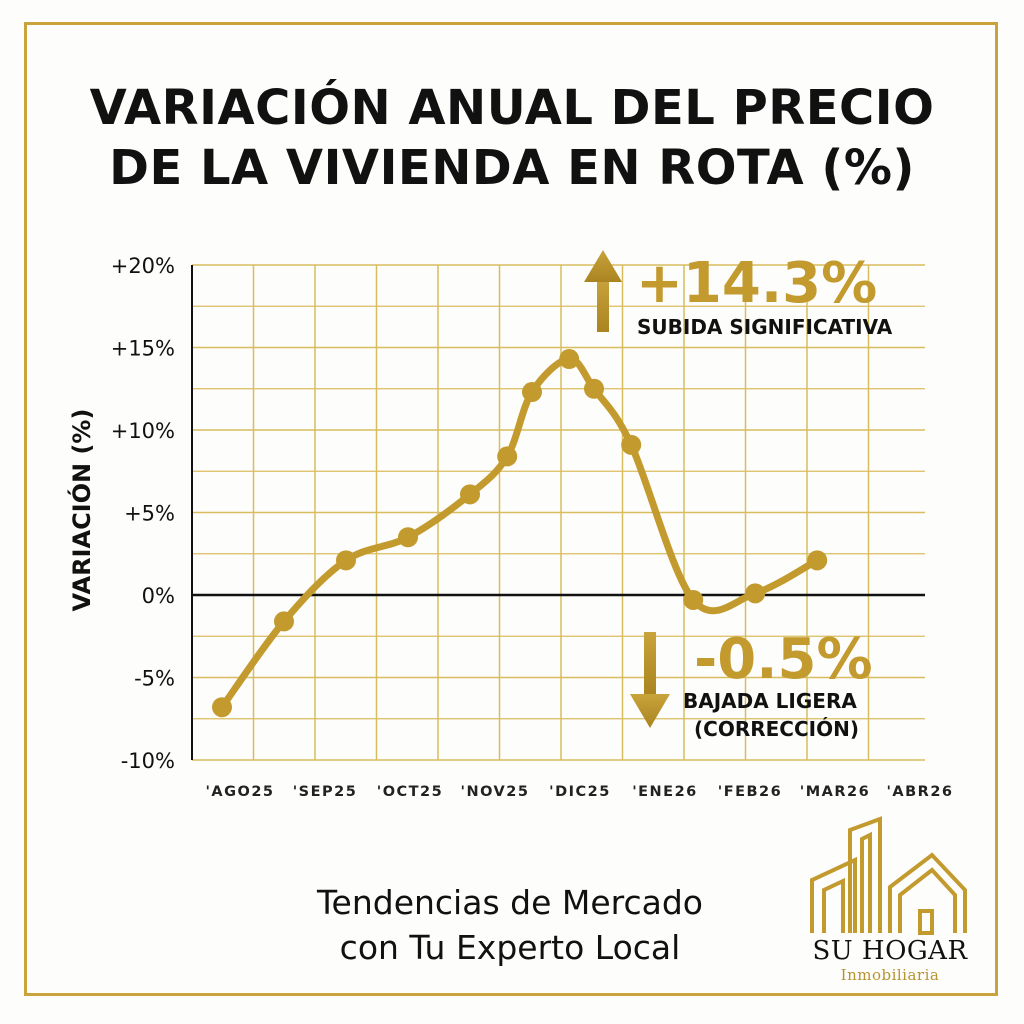 This screenshot has width=1024, height=1024. Describe the element at coordinates (81, 510) in the screenshot. I see `y-axis-label: VARIACIÓN (%)` at that location.